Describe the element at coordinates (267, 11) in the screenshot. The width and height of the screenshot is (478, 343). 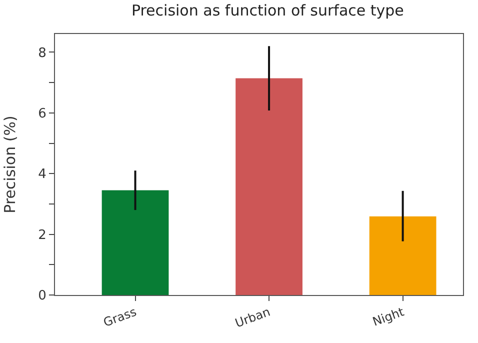
I see `chart-title: Precision as function of surface type` at that location.